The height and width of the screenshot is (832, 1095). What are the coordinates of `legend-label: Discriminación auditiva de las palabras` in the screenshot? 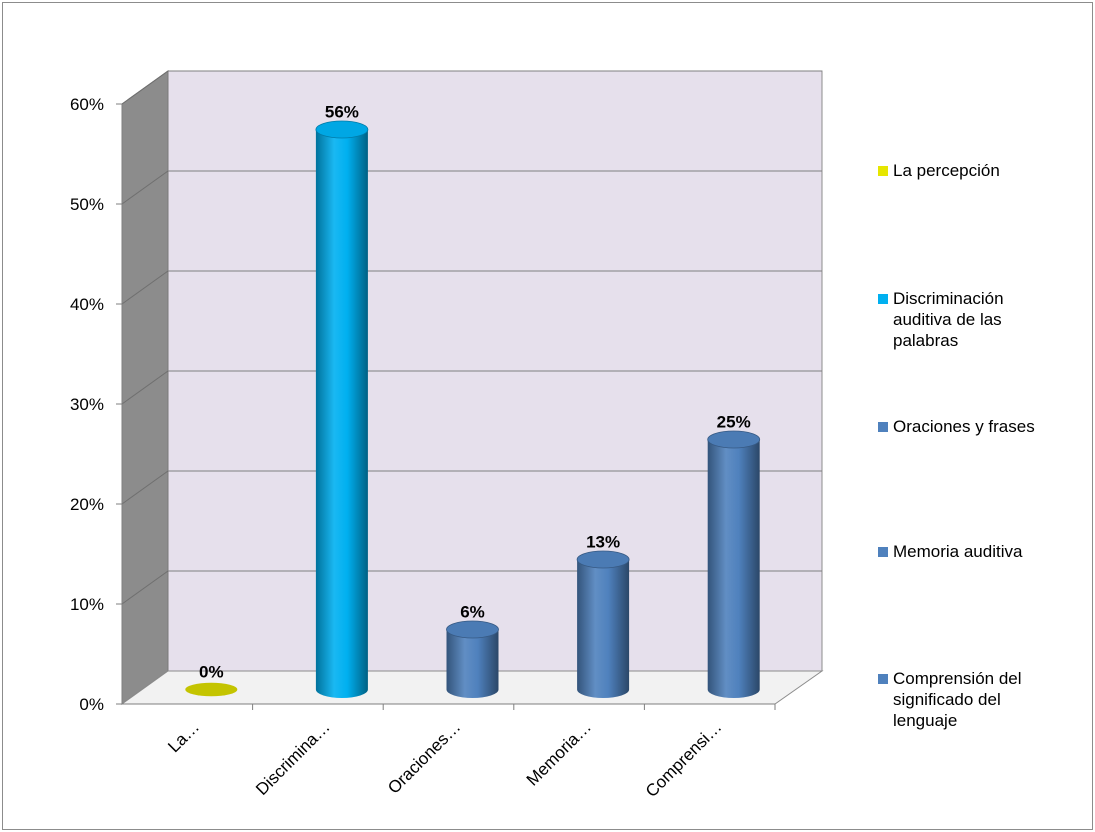 It's located at (948, 319).